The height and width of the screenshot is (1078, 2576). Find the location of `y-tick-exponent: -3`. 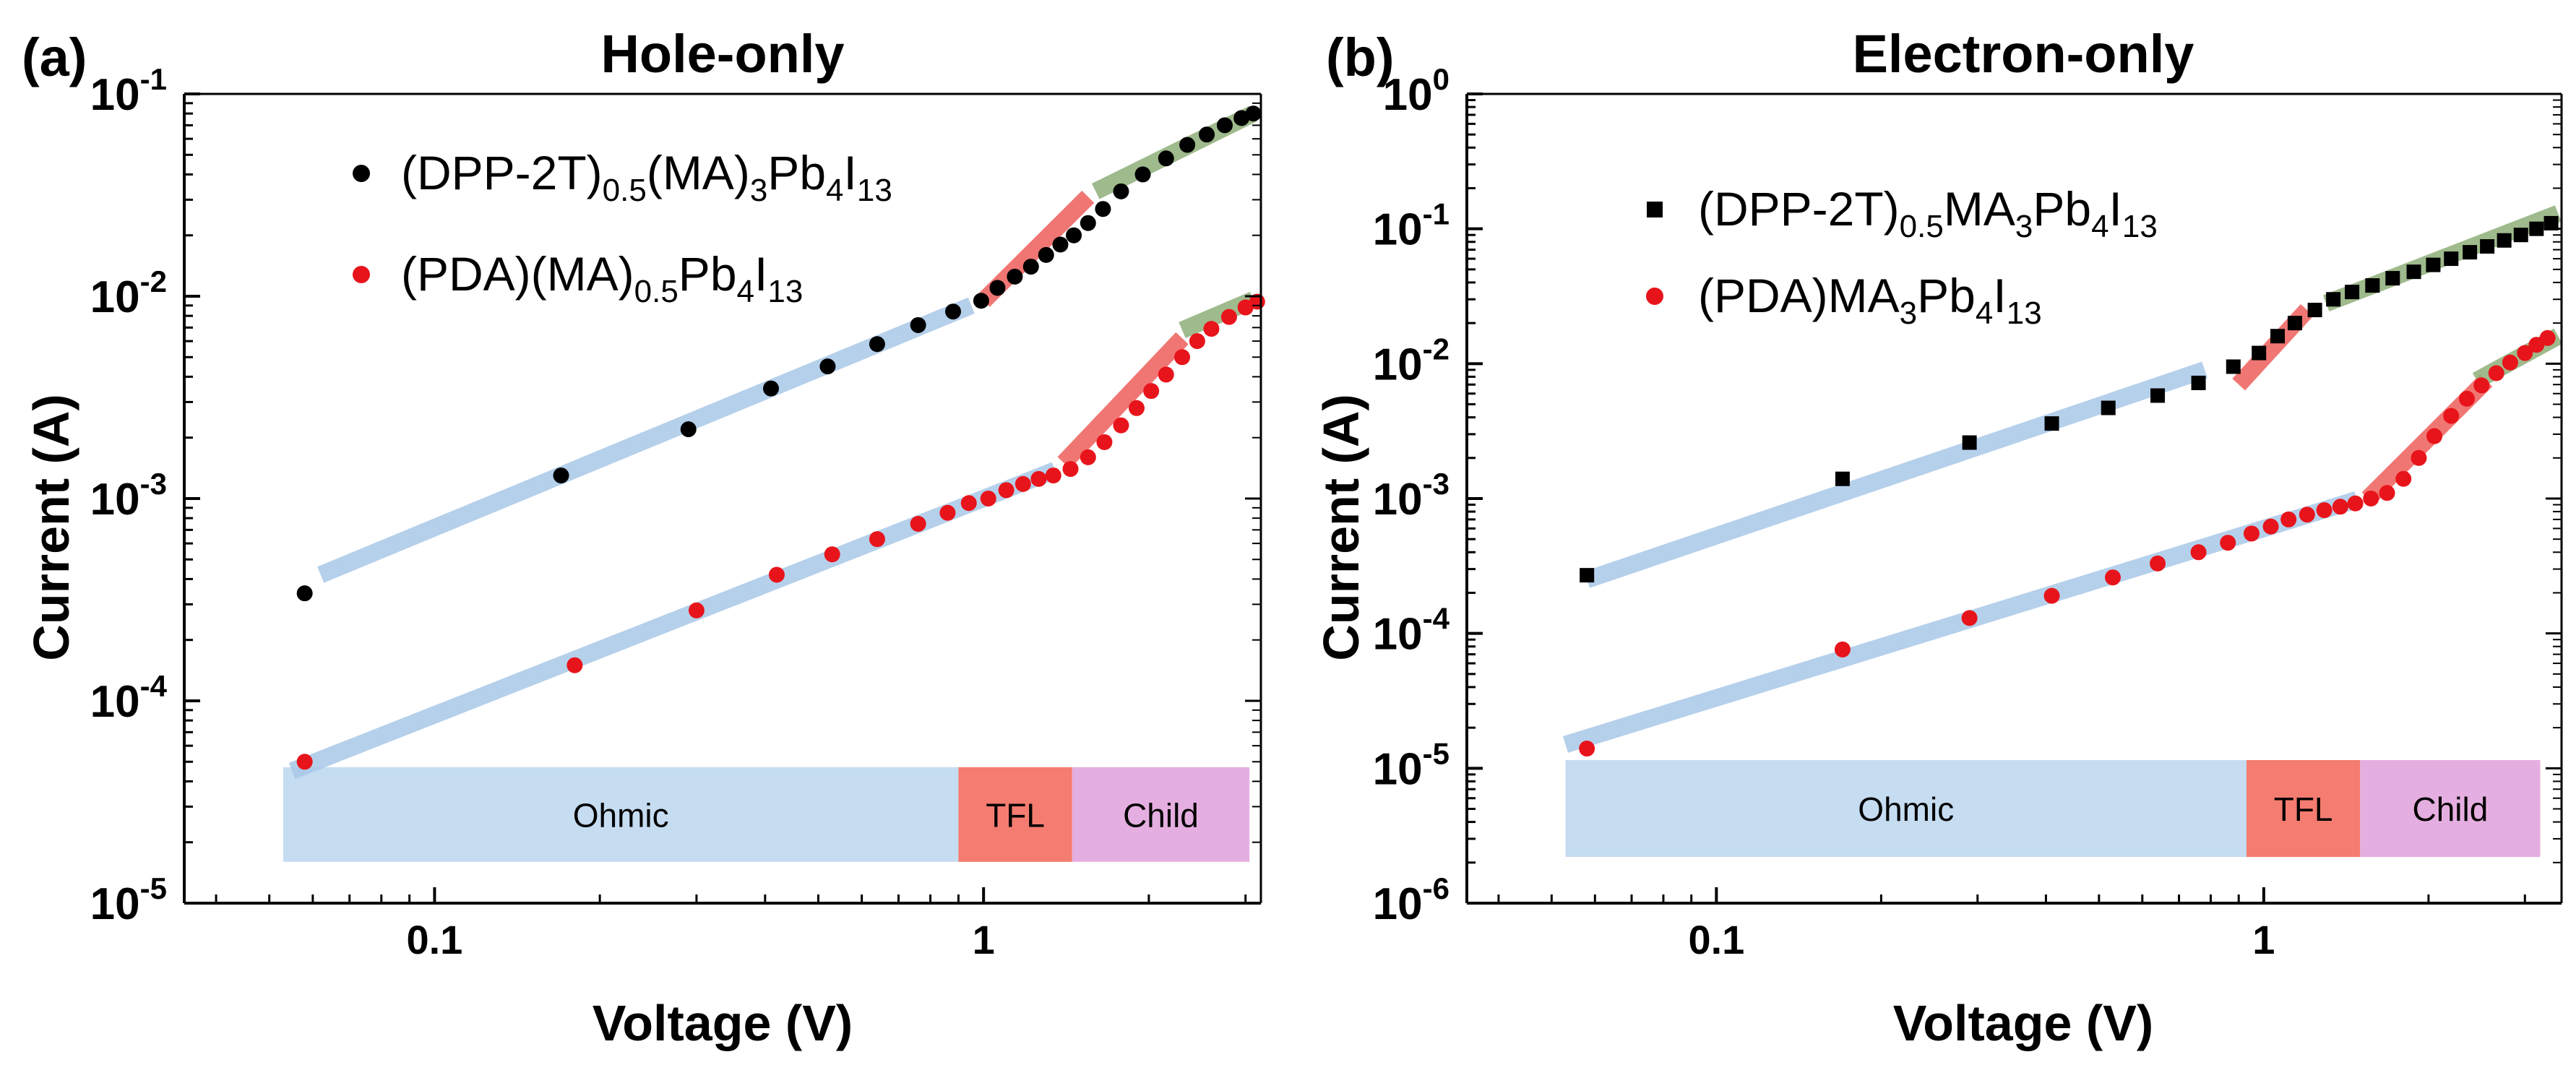

y-tick-exponent: -3 is located at coordinates (1436, 484).